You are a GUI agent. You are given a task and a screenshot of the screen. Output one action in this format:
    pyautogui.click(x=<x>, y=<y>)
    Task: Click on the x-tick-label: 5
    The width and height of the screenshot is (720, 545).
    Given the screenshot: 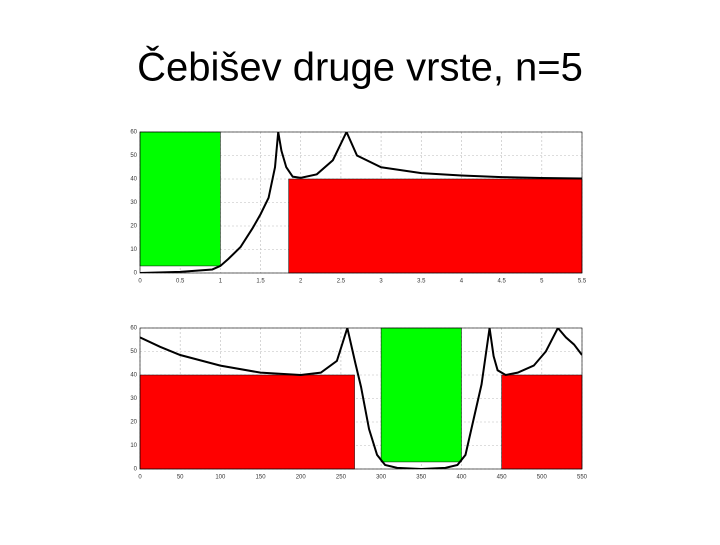 What is the action you would take?
    pyautogui.click(x=542, y=282)
    